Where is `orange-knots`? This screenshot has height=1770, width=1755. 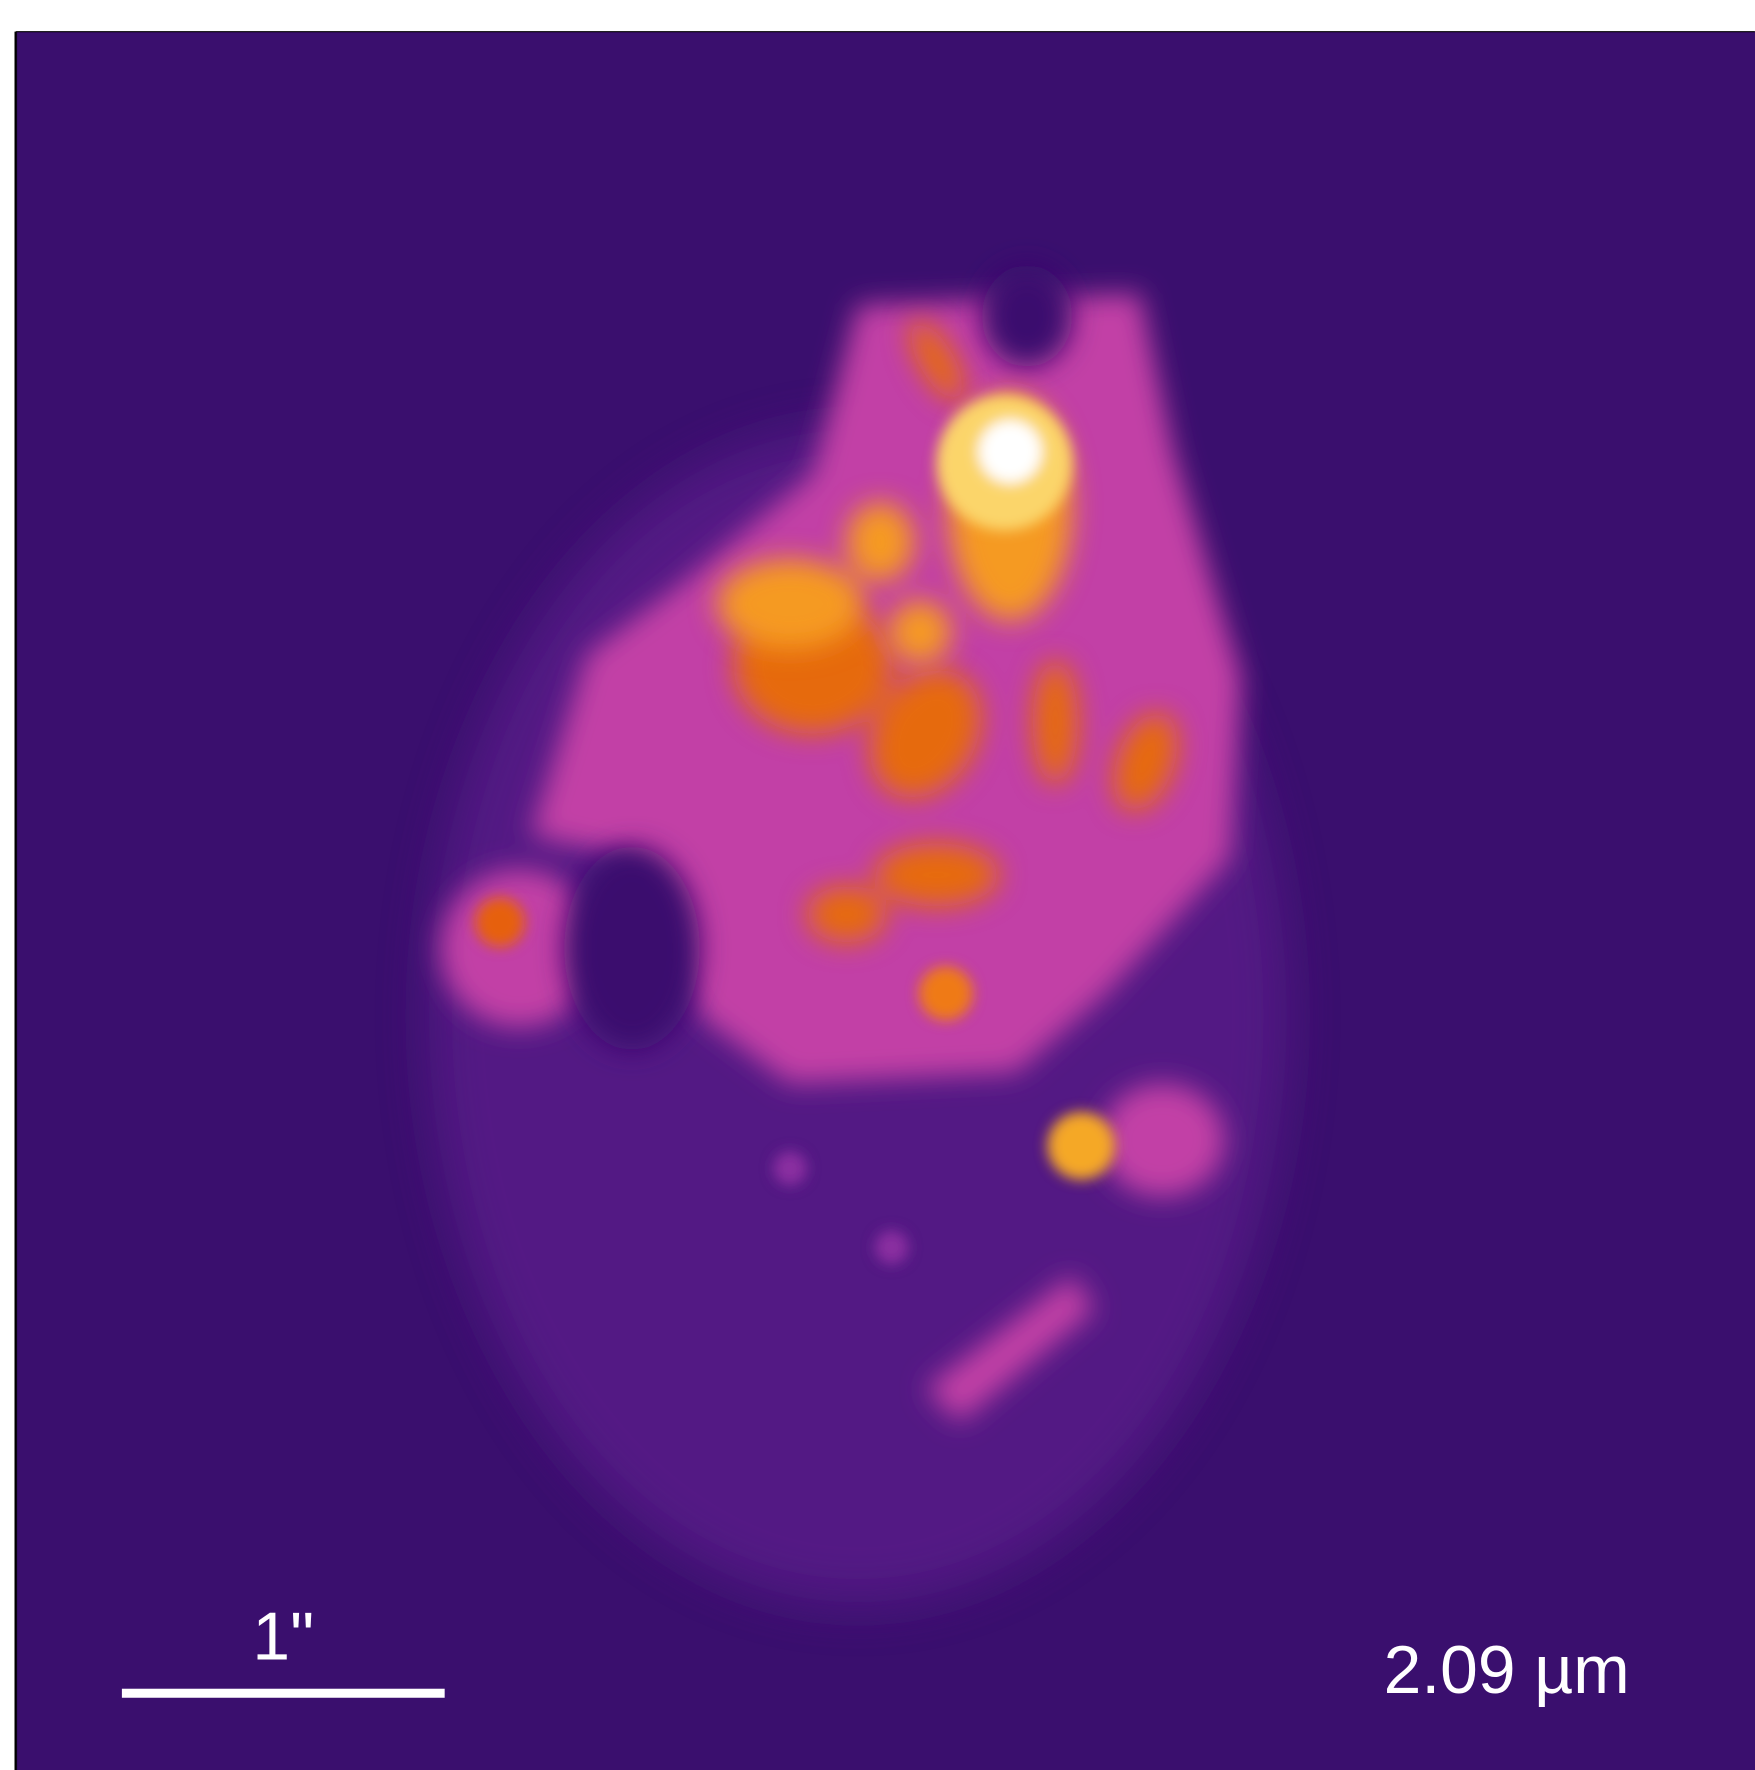
orange-knots is located at coordinates (955, 632).